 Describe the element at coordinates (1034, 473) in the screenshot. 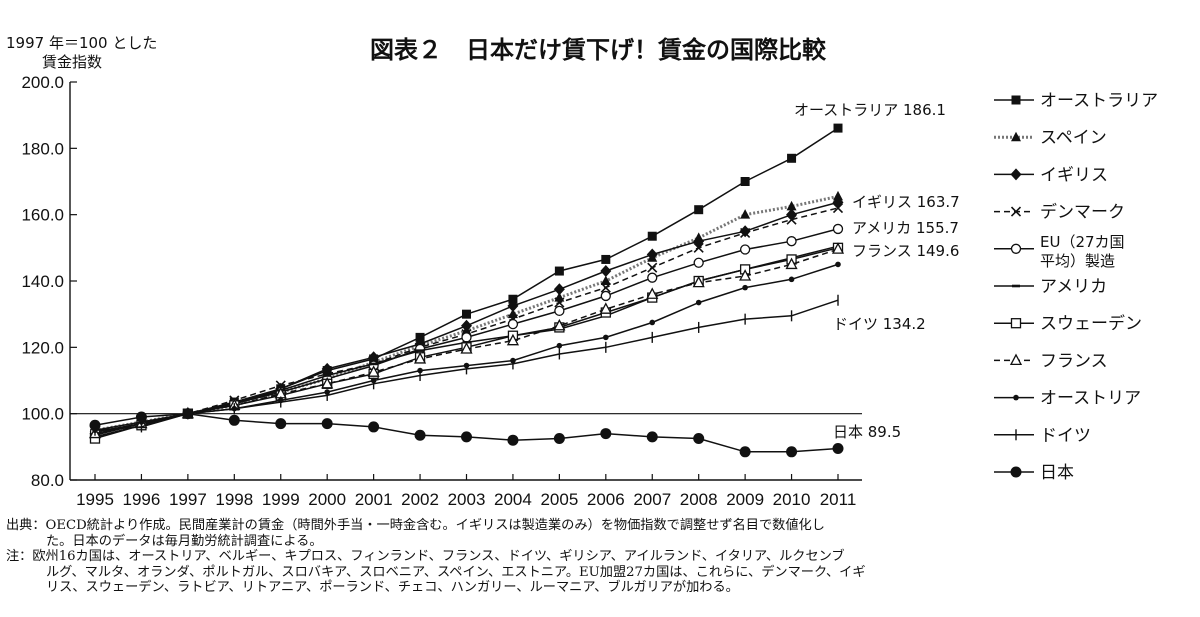

I see `legend-item-日本: 日本` at that location.